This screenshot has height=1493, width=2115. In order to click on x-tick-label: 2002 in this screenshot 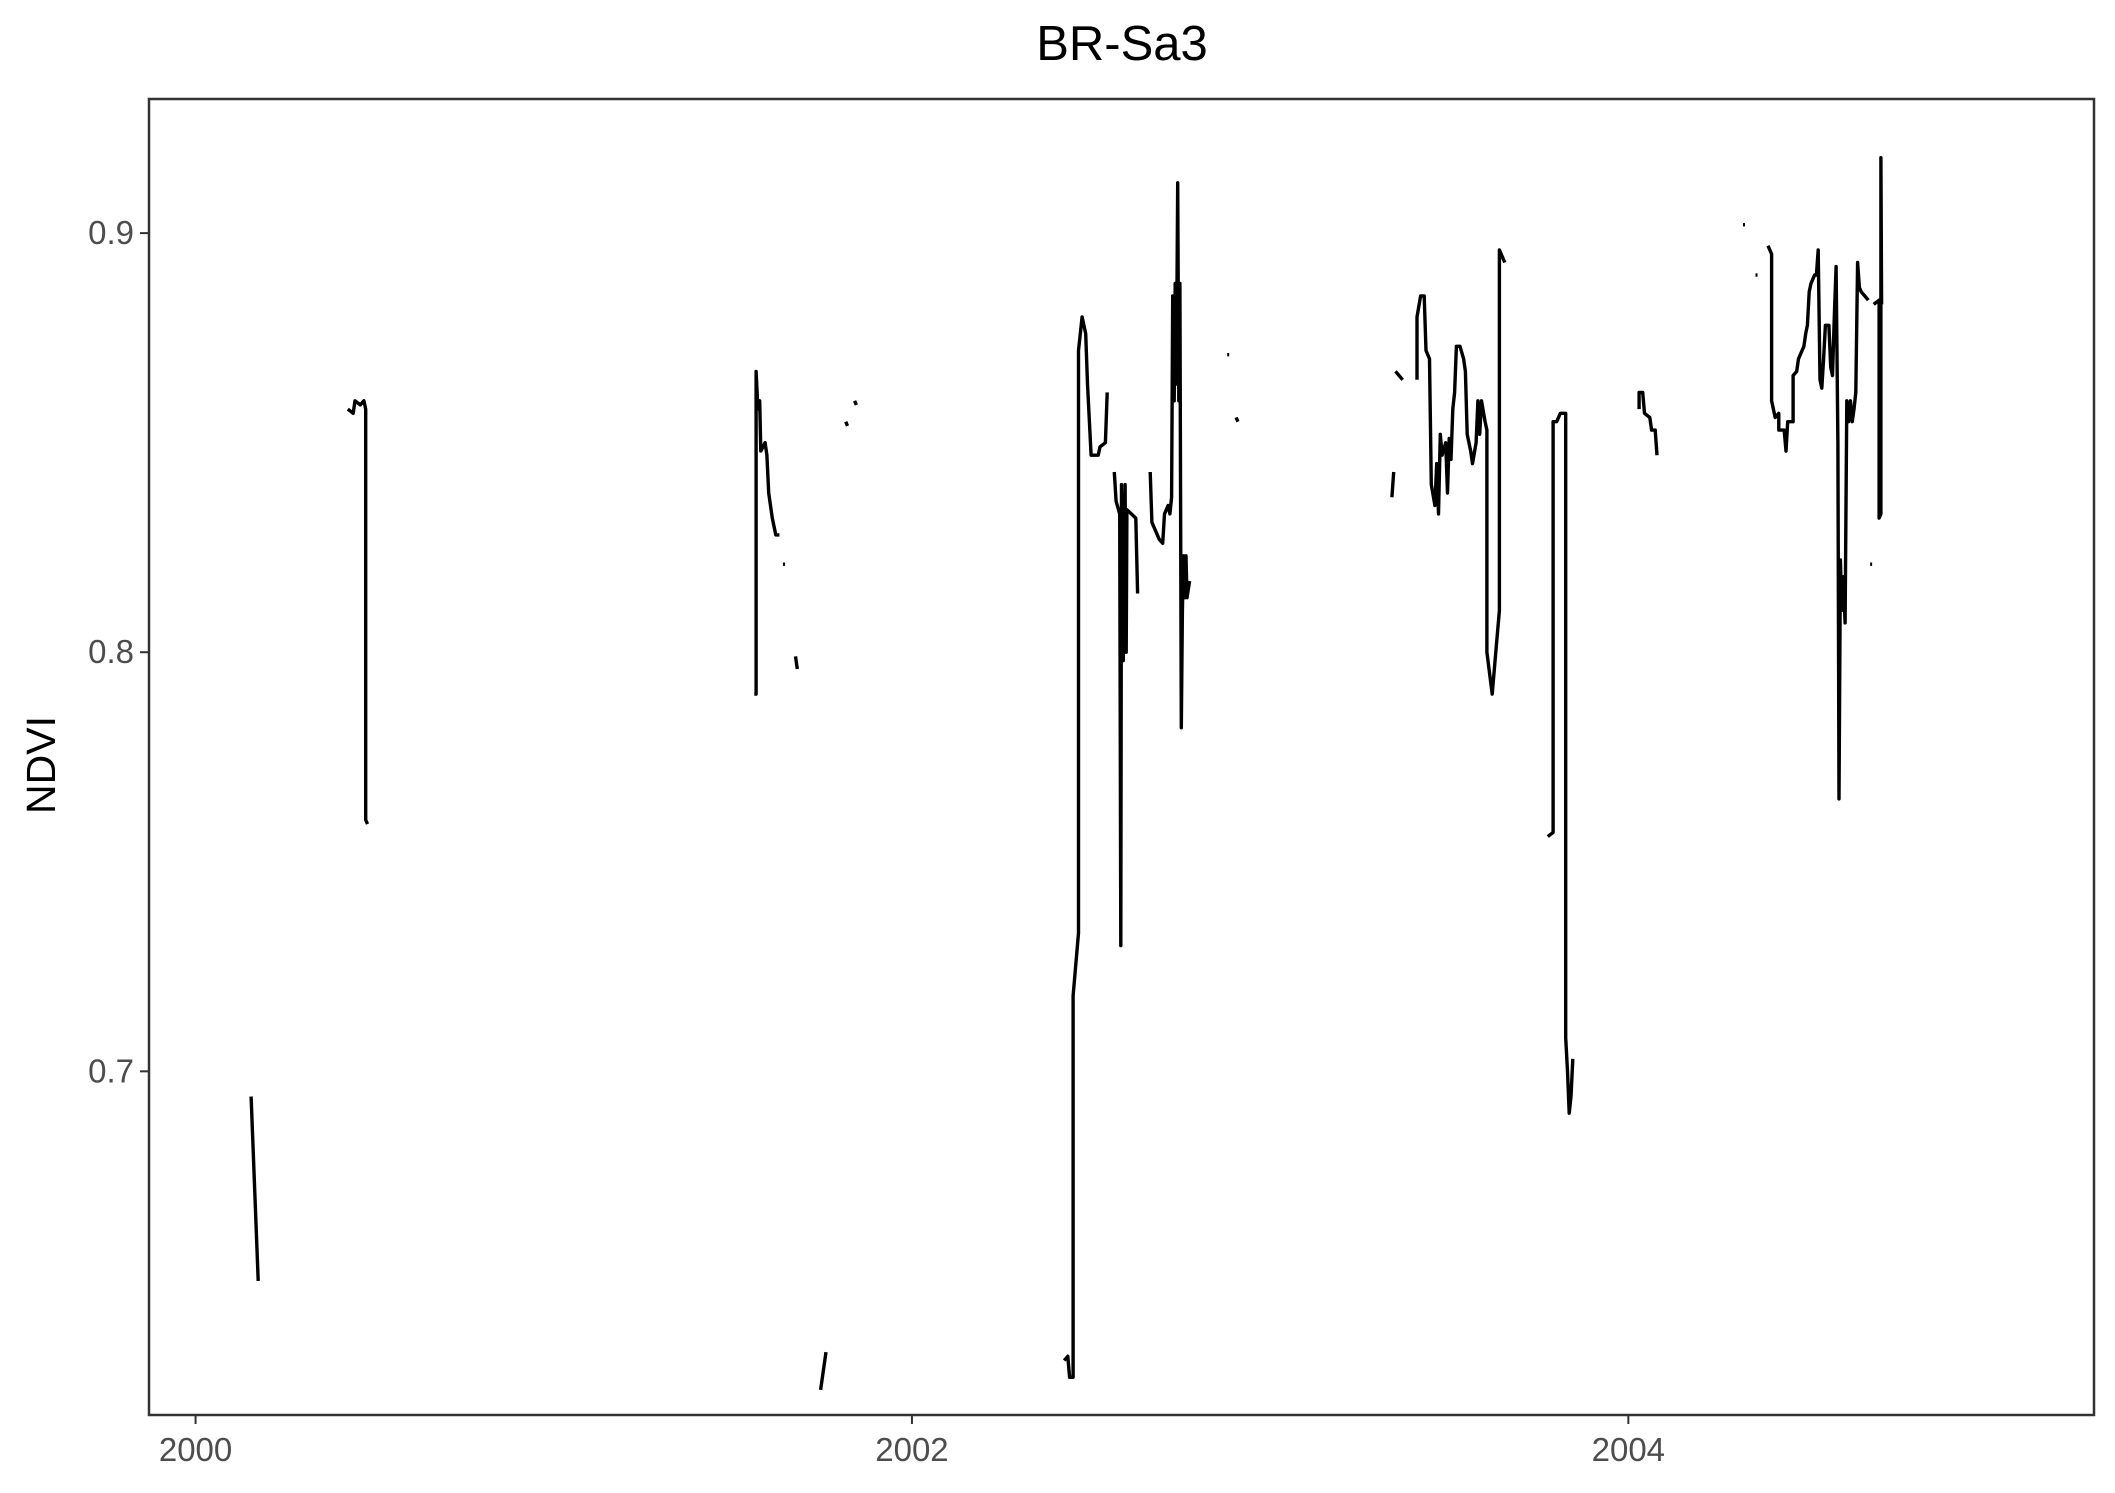, I will do `click(911, 1449)`.